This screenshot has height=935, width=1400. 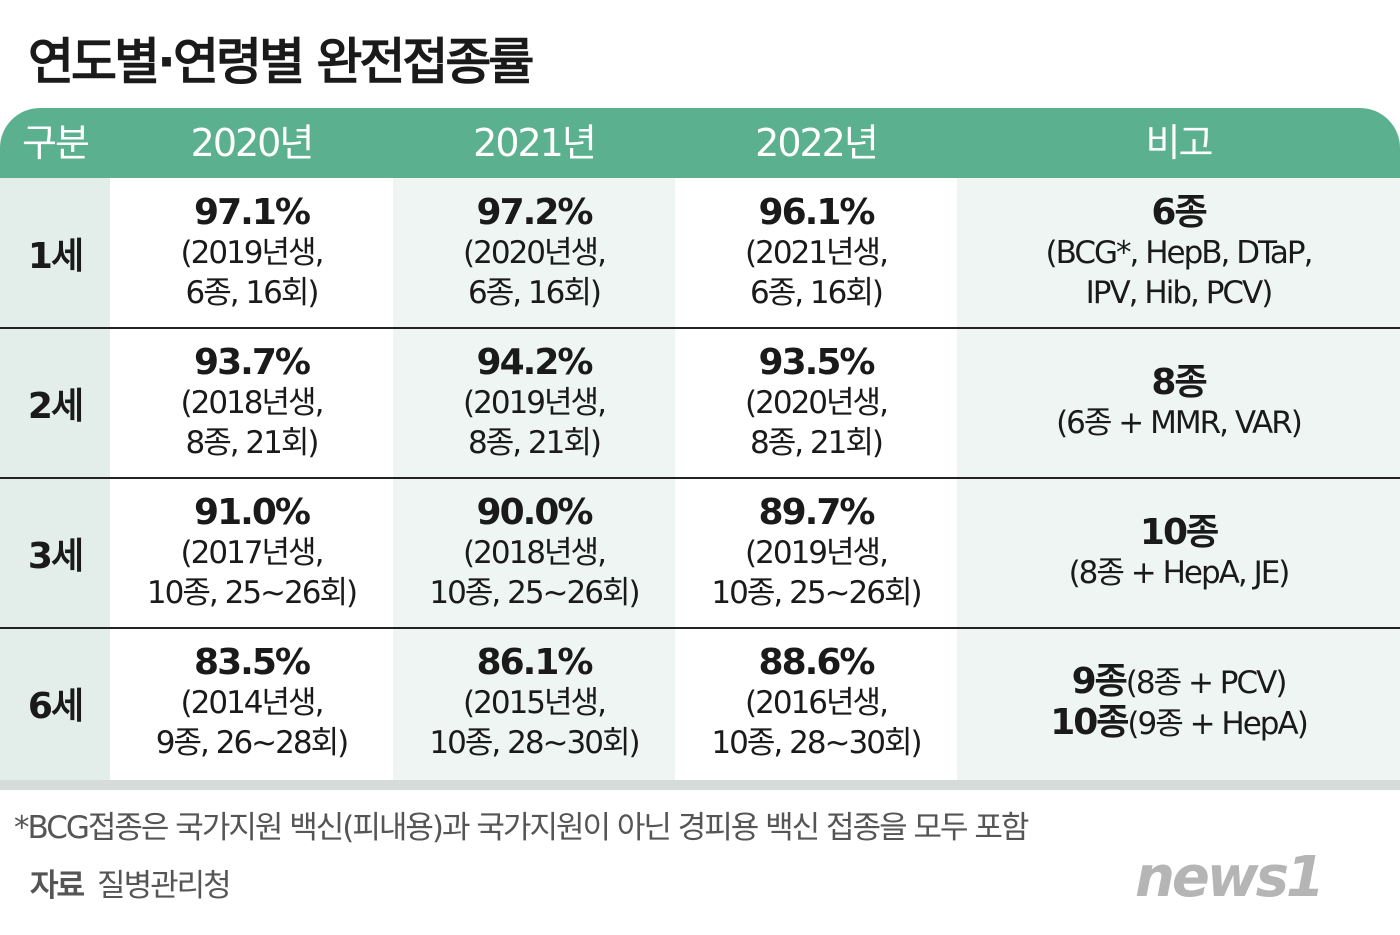 What do you see at coordinates (535, 362) in the screenshot?
I see `rate-value: 94.2%` at bounding box center [535, 362].